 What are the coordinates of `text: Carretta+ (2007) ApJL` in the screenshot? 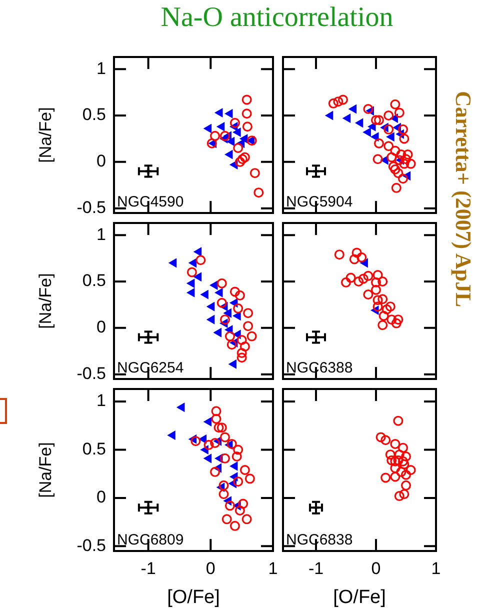 It's located at (463, 199).